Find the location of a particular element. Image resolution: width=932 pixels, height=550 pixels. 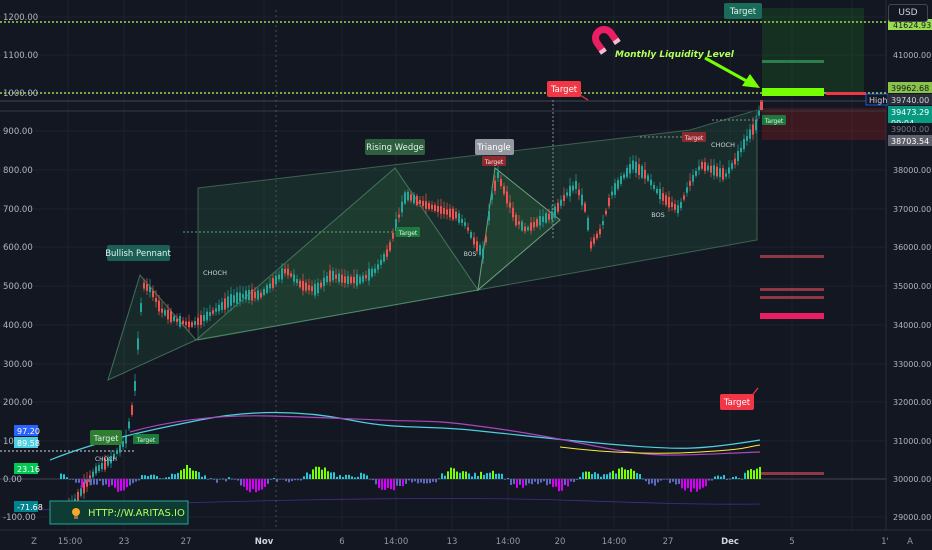

svg-text: 39740.00 is located at coordinates (910, 100).